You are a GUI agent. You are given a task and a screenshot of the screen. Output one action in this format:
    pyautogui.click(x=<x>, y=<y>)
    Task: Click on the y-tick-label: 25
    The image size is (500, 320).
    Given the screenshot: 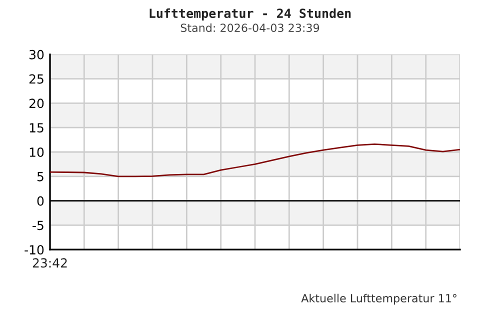 What is the action you would take?
    pyautogui.click(x=36, y=79)
    